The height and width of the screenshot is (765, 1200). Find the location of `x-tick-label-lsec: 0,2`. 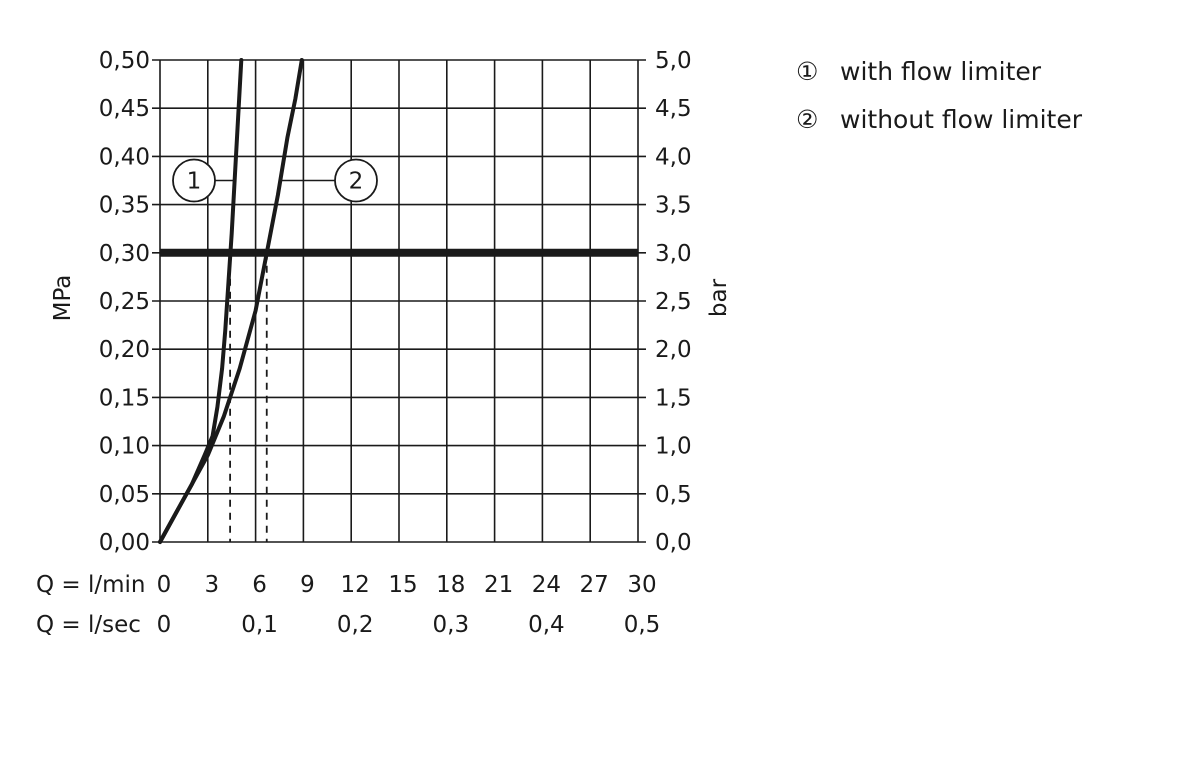

x-tick-label-lsec: 0,2 is located at coordinates (355, 625).